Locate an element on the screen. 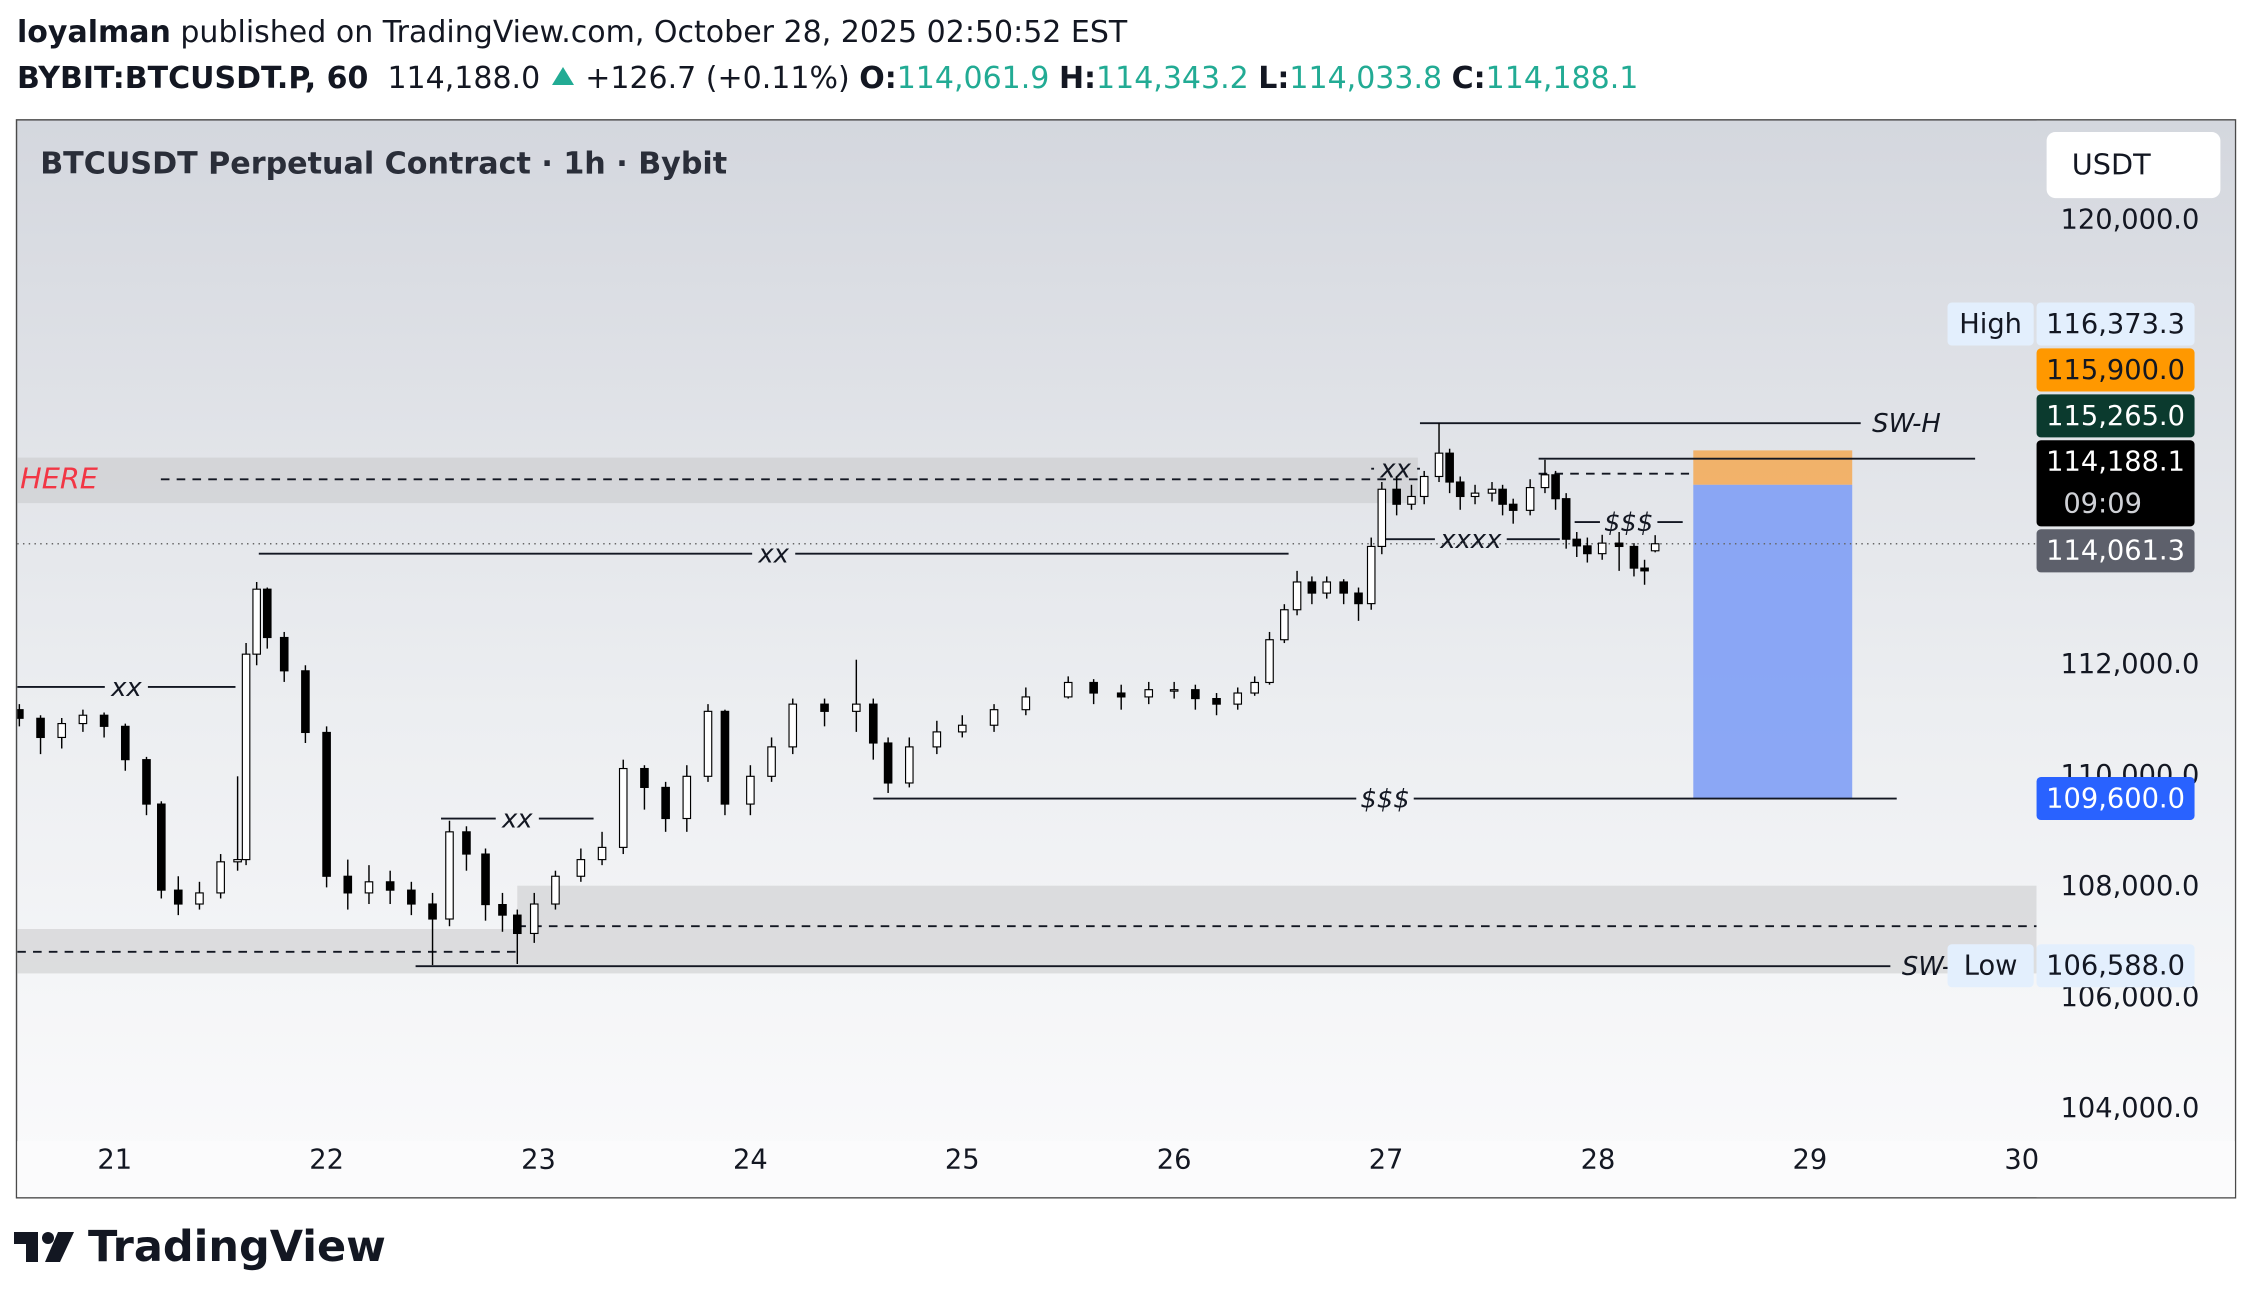  currency-box is located at coordinates (2133, 165).